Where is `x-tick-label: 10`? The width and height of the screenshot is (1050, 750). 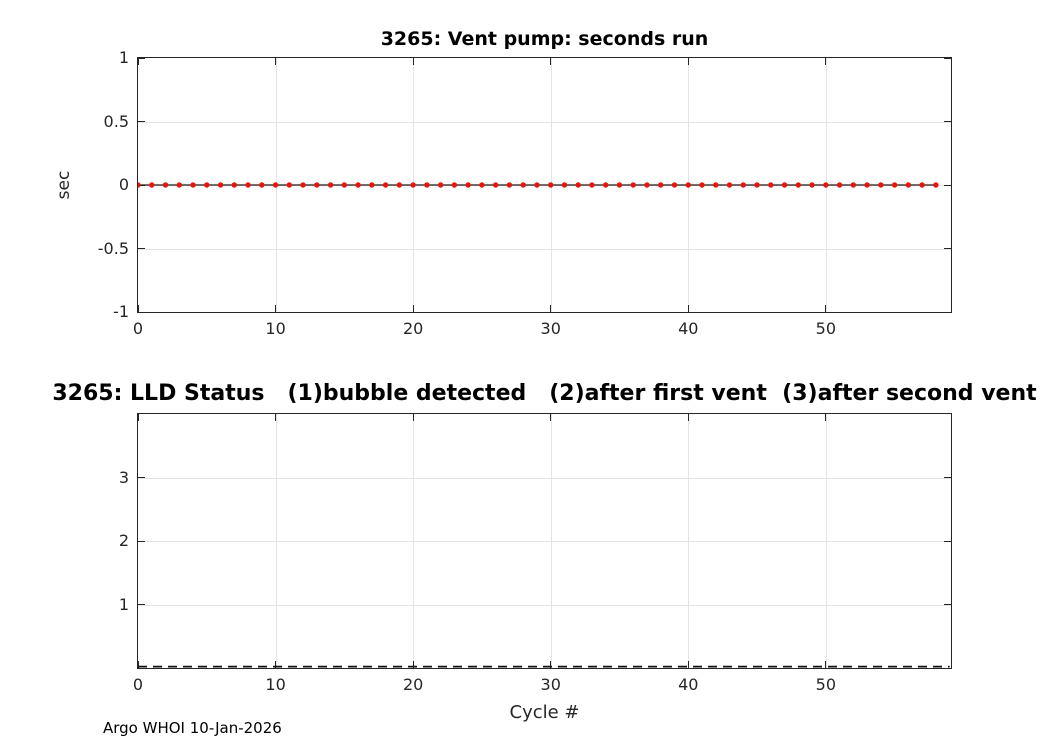
x-tick-label: 10 is located at coordinates (275, 328).